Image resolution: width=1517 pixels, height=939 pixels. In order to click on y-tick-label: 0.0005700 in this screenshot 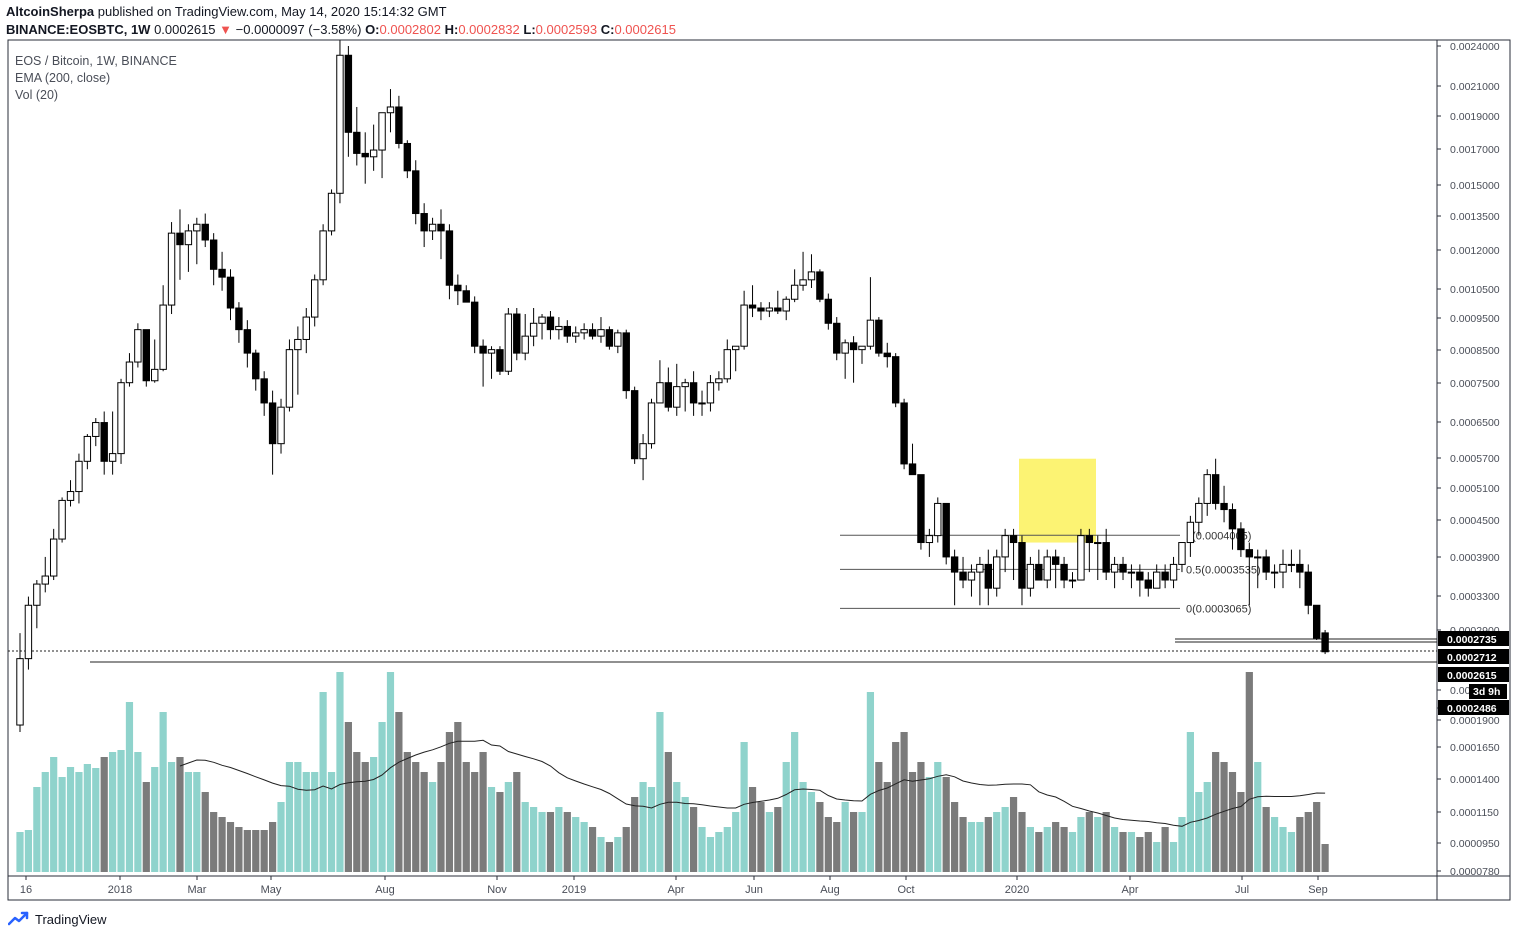, I will do `click(1475, 459)`.